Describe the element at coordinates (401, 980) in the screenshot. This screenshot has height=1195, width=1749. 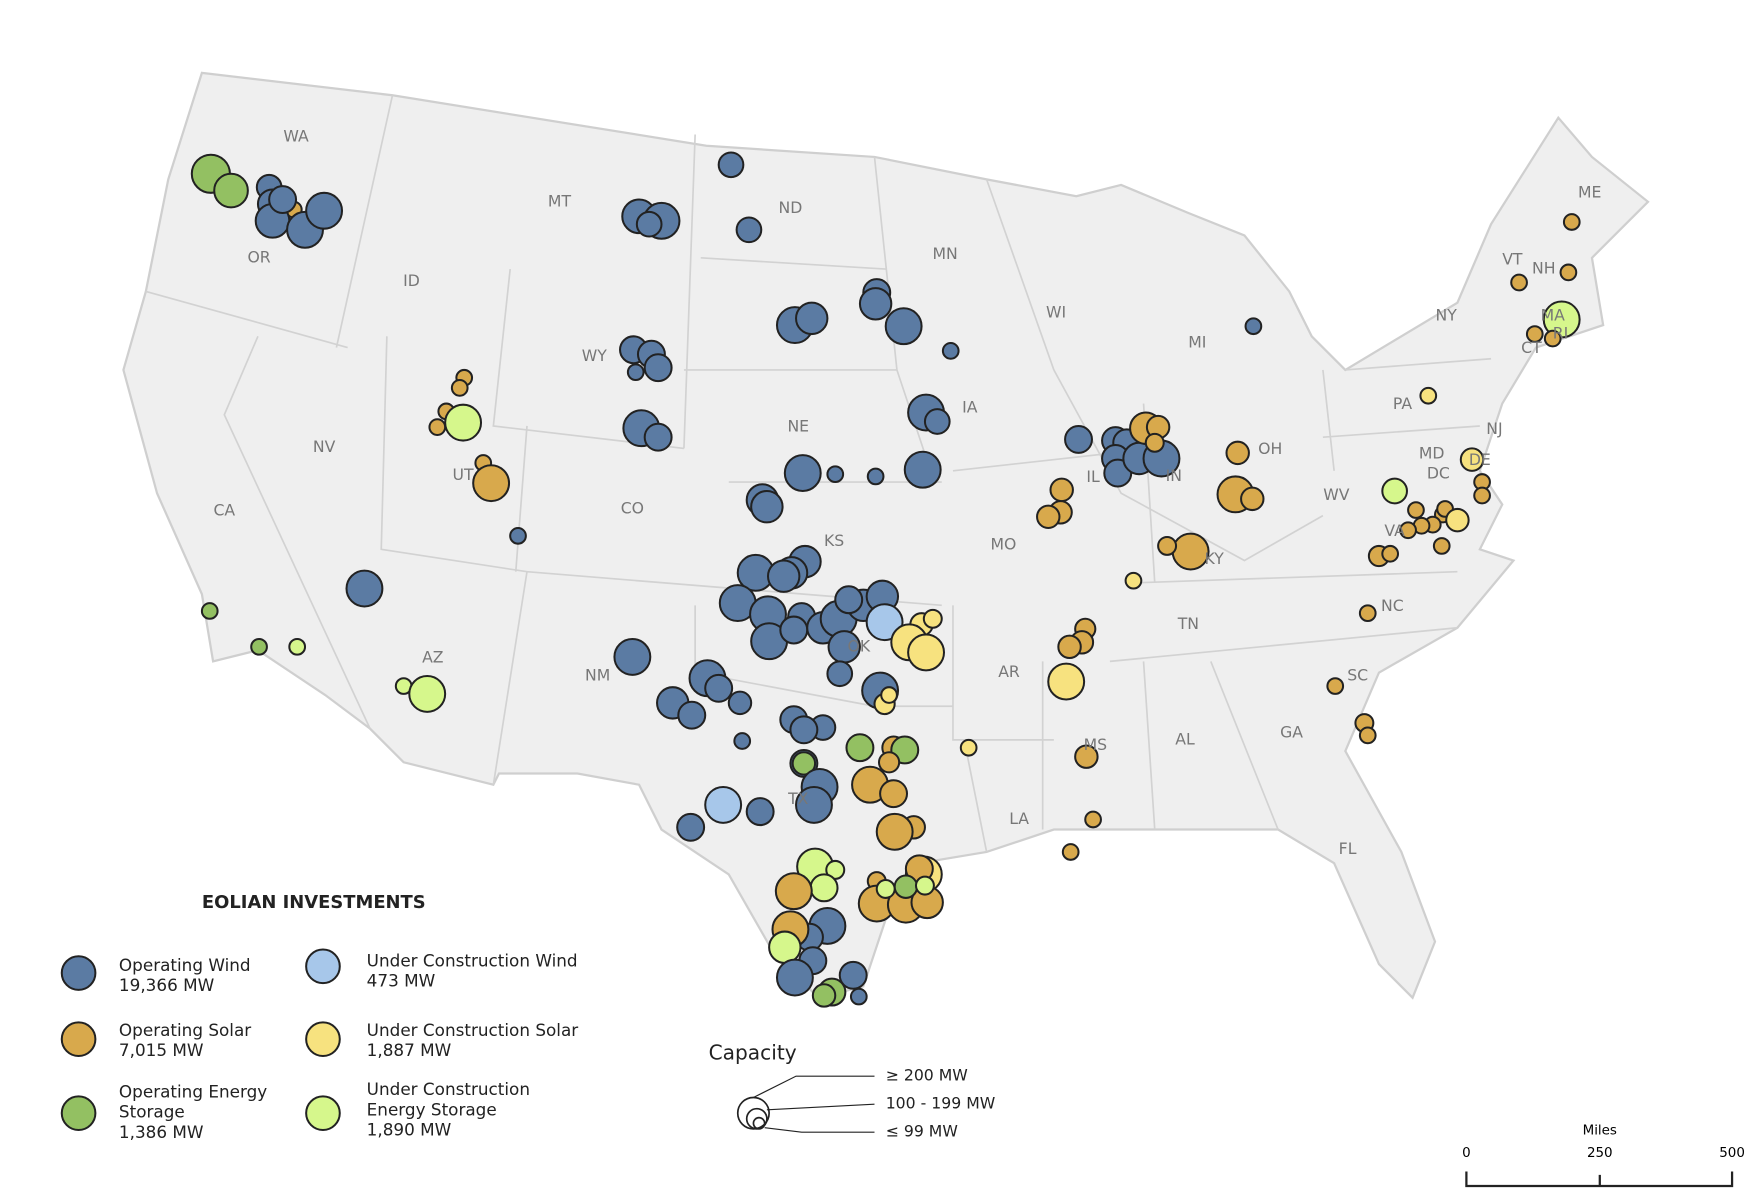
I see `legend-capacity: 473 MW` at that location.